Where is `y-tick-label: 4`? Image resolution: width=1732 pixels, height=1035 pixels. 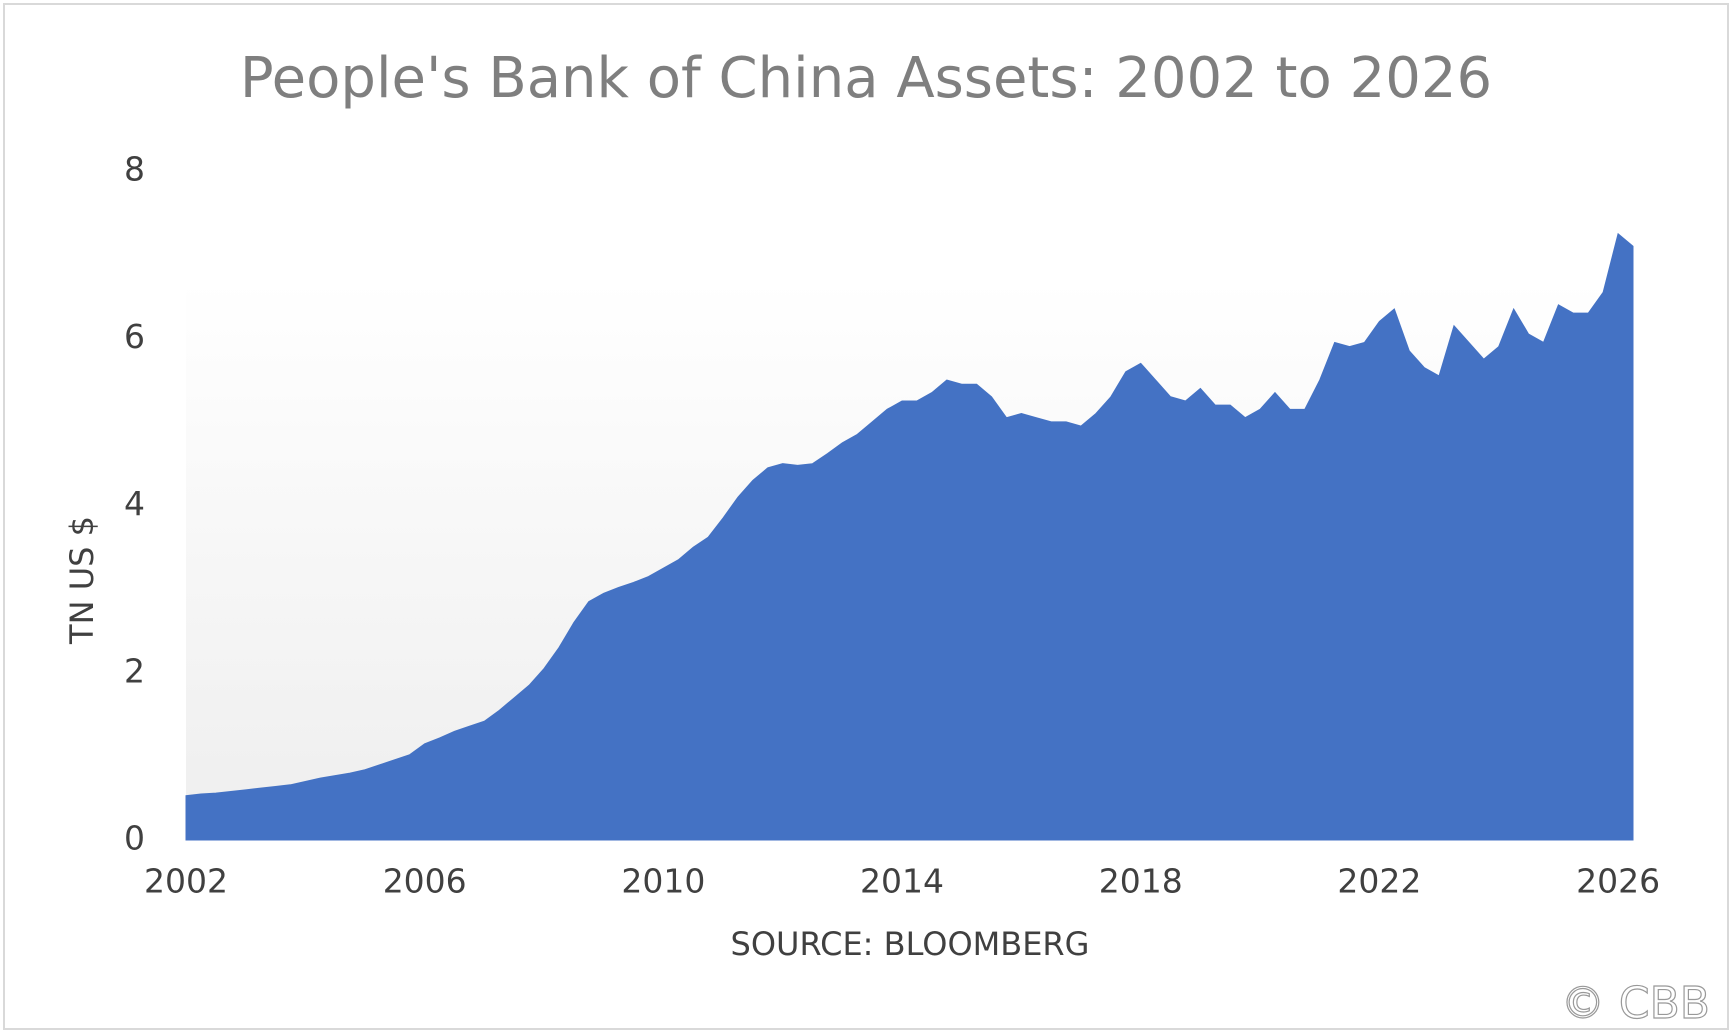 y-tick-label: 4 is located at coordinates (134, 503).